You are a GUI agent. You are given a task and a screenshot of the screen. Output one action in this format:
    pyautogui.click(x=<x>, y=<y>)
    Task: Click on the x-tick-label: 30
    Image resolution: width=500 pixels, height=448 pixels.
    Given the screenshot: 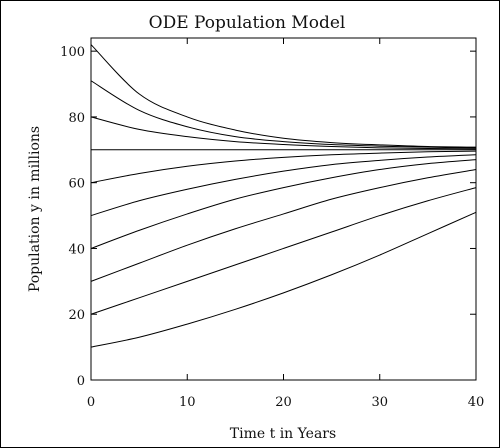 What is the action you would take?
    pyautogui.click(x=379, y=402)
    